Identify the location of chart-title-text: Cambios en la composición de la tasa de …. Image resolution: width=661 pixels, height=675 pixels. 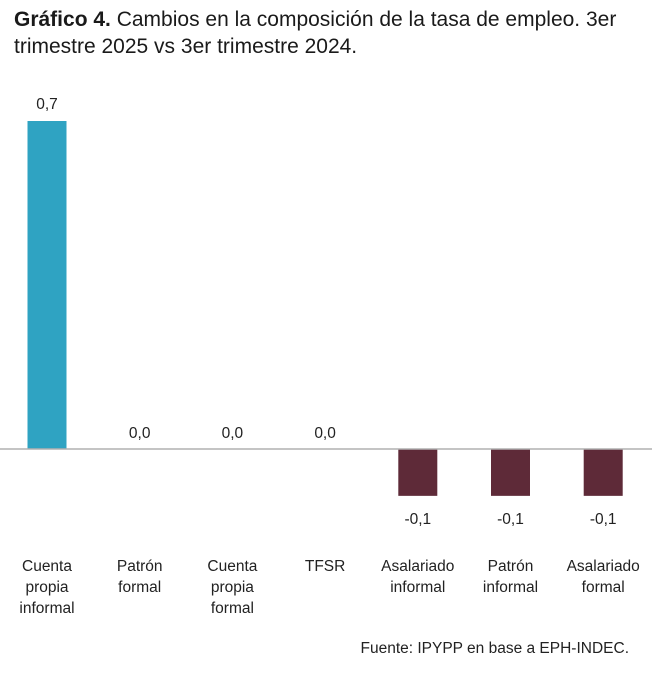
(315, 33).